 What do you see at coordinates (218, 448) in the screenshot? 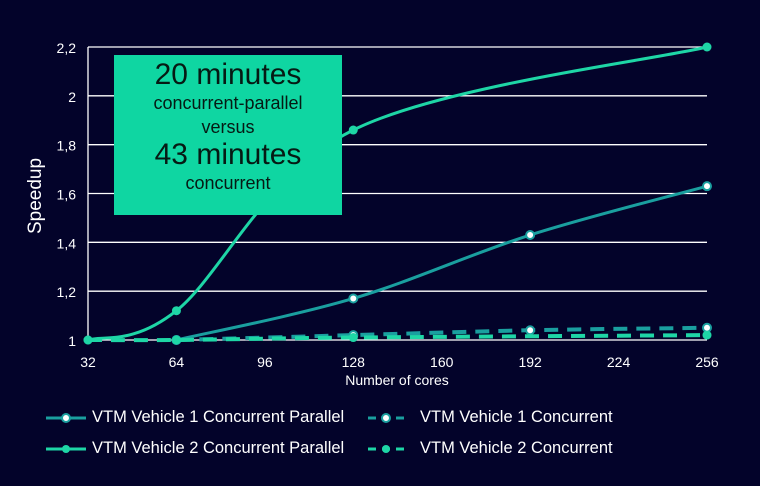
I see `legend-label: VTM Vehicle 2 Concurrent Parallel` at bounding box center [218, 448].